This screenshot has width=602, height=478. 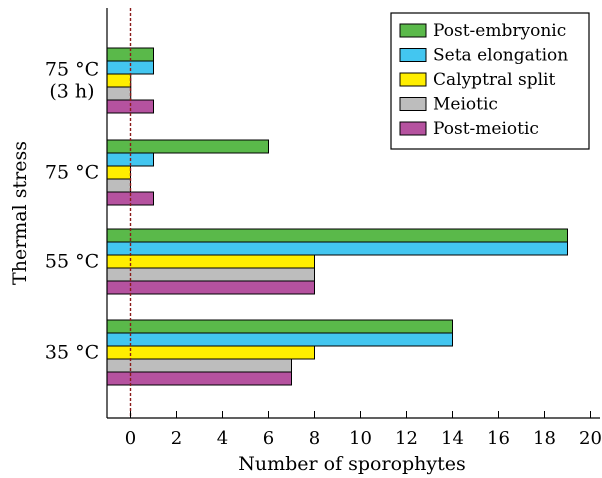 I want to click on x-ticks-group: 0 2 4 6 8 10 12 14 16 18 20, so click(x=363, y=430).